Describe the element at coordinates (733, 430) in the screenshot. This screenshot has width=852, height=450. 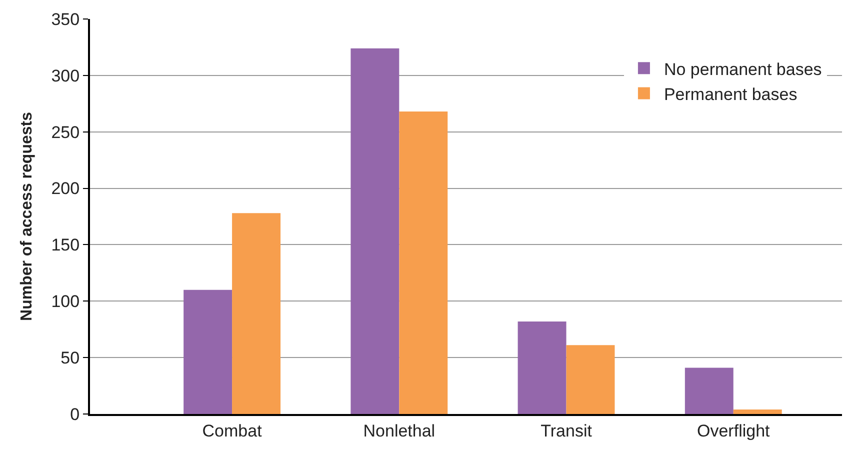
I see `x-tick-label: Overflight` at that location.